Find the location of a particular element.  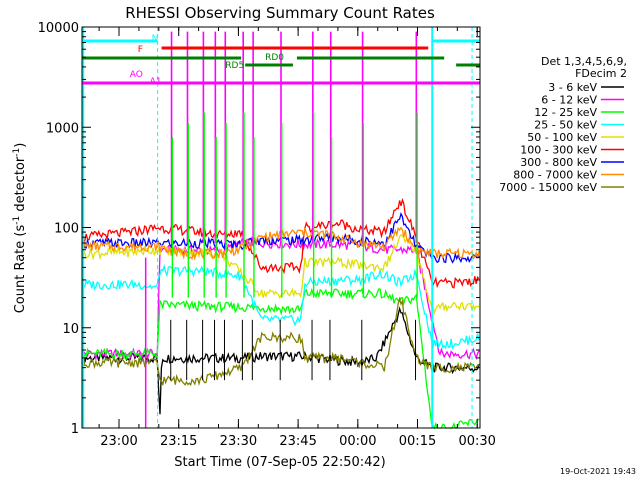

legend-label: 800 - 7000 keV is located at coordinates (555, 175).